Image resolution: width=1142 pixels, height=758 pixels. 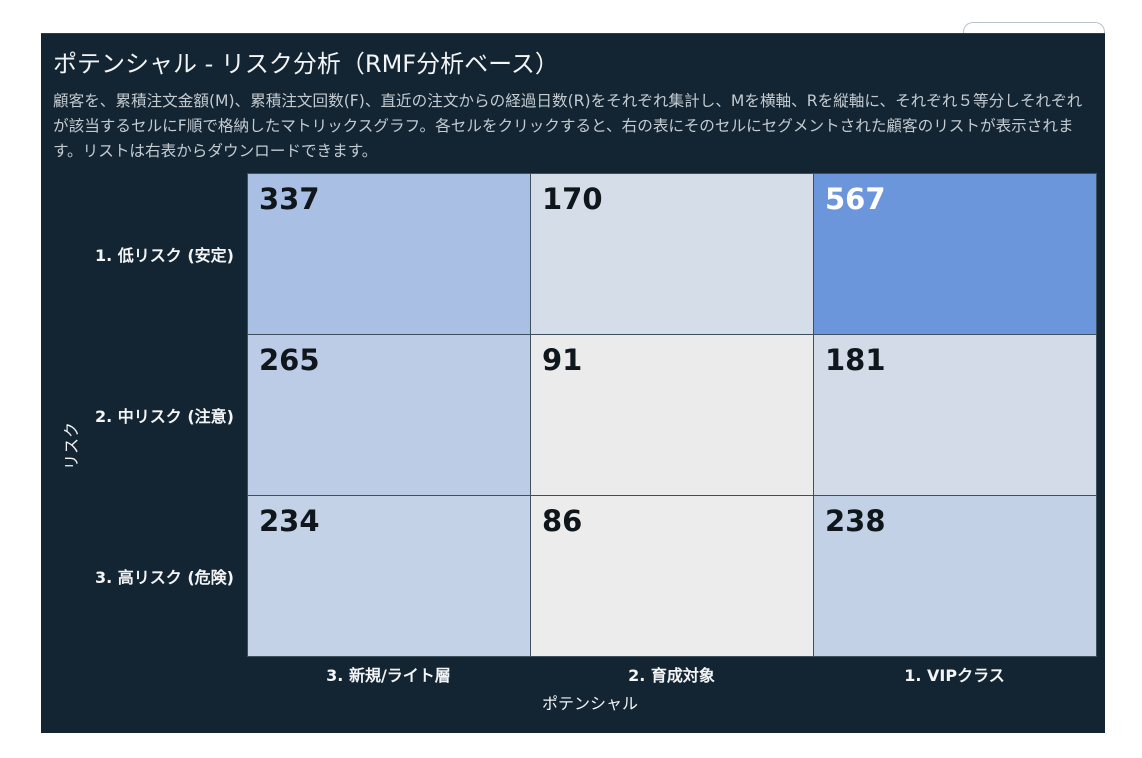 I want to click on y-axis-title: リスク, so click(x=71, y=446).